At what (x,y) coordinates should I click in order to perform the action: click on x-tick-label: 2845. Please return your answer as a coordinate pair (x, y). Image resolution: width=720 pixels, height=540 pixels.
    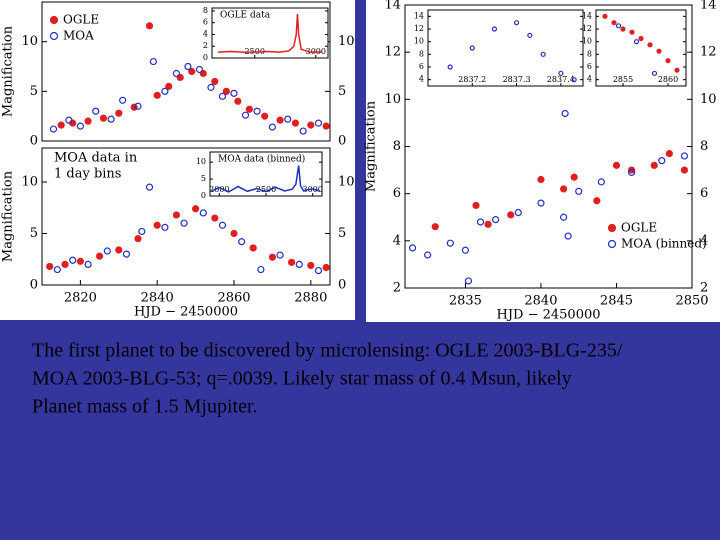
    Looking at the image, I should click on (616, 301).